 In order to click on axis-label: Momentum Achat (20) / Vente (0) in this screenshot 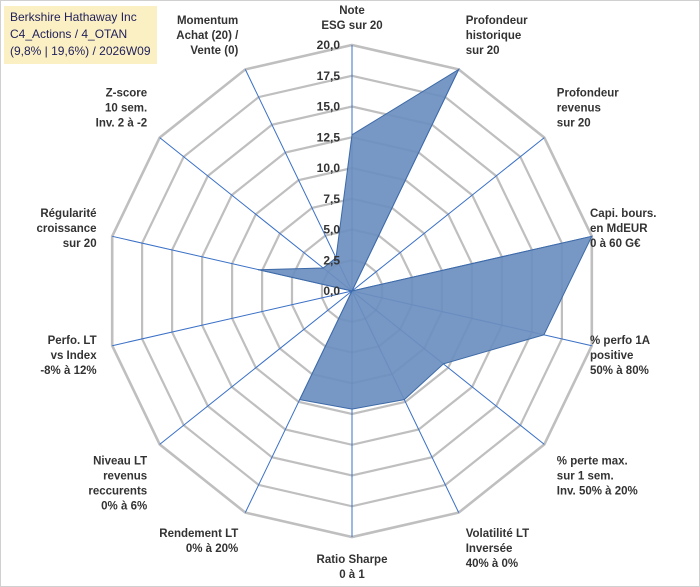, I will do `click(207, 36)`.